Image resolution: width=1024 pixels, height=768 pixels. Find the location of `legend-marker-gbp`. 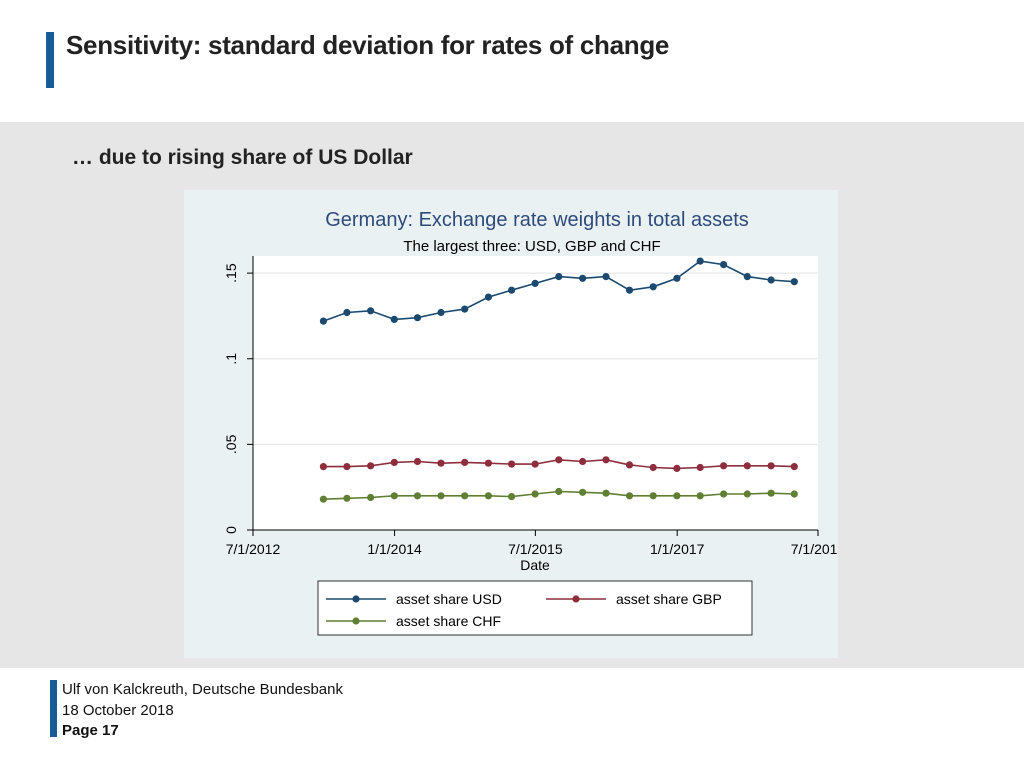

legend-marker-gbp is located at coordinates (576, 599).